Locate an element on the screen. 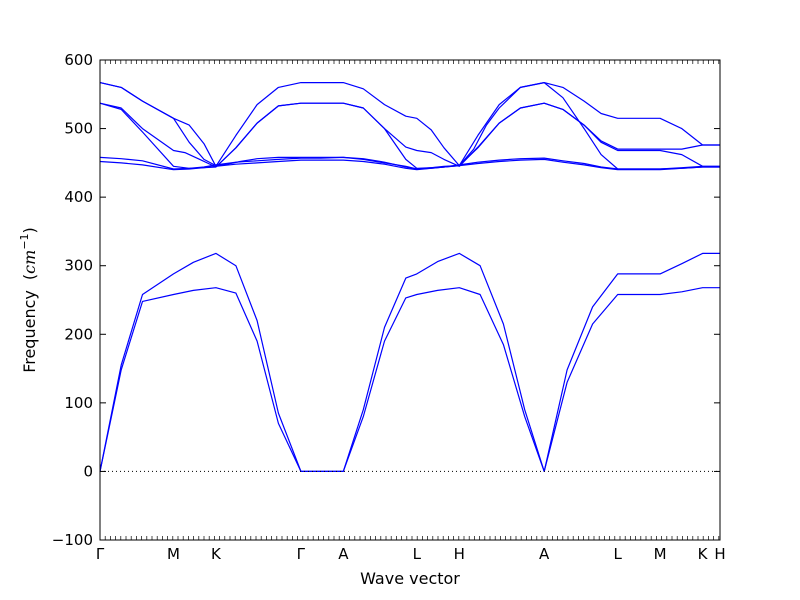  y-axis-title: Frequency (cm−1) is located at coordinates (28, 300).